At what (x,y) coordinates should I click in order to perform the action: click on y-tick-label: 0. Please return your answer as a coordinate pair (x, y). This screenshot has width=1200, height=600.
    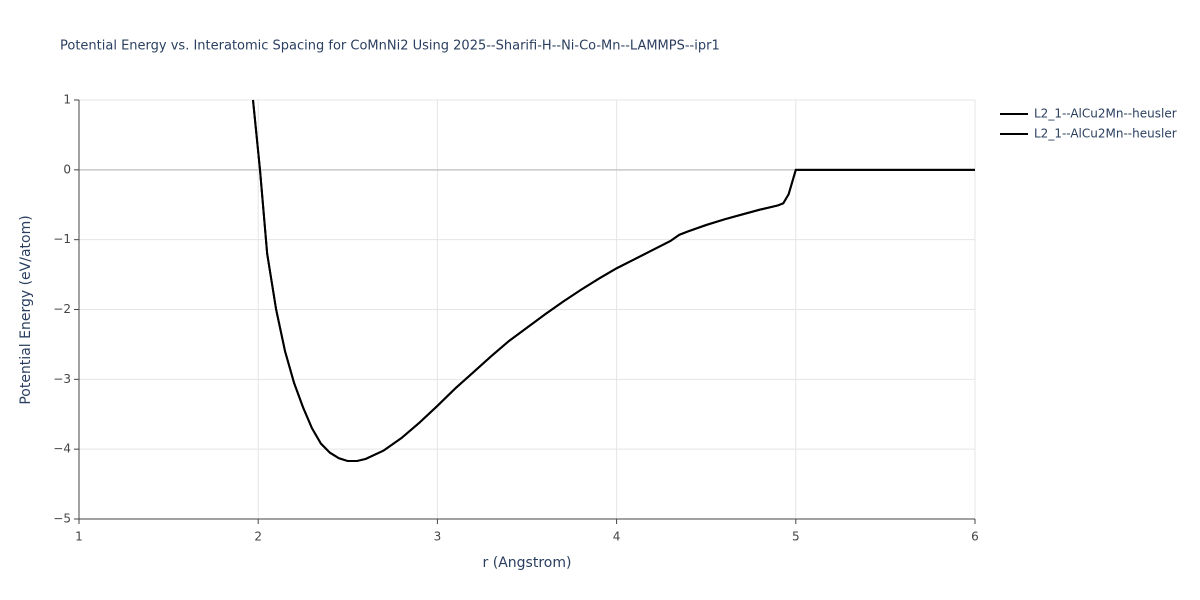
    Looking at the image, I should click on (67, 169).